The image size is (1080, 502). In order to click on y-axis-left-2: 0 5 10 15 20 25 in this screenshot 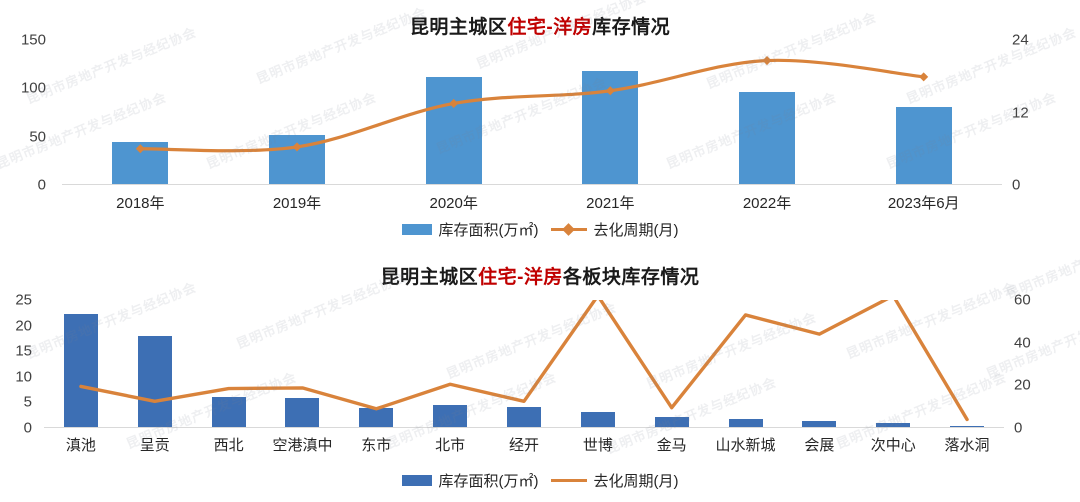, I will do `click(16, 364)`.